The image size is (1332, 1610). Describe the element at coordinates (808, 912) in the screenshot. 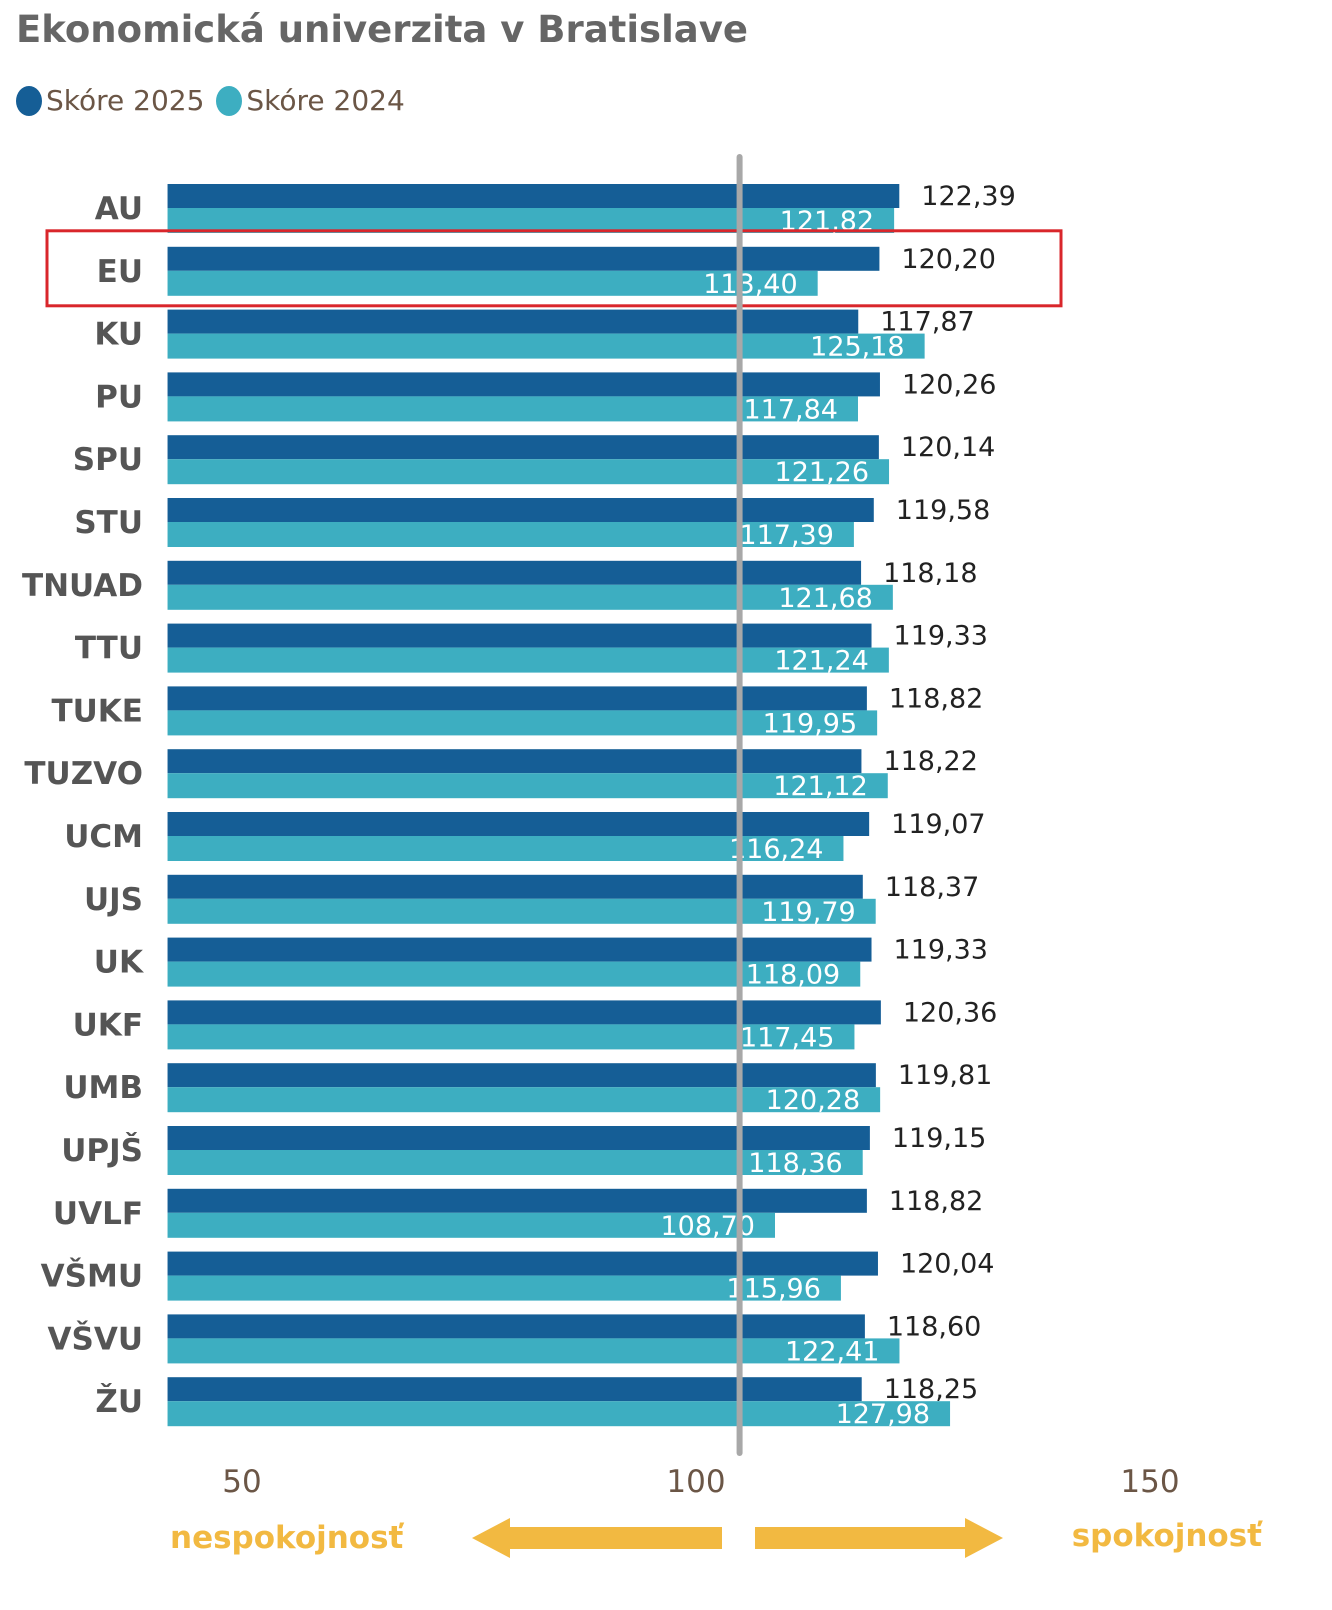

I see `data-label-2024: 119,79` at that location.